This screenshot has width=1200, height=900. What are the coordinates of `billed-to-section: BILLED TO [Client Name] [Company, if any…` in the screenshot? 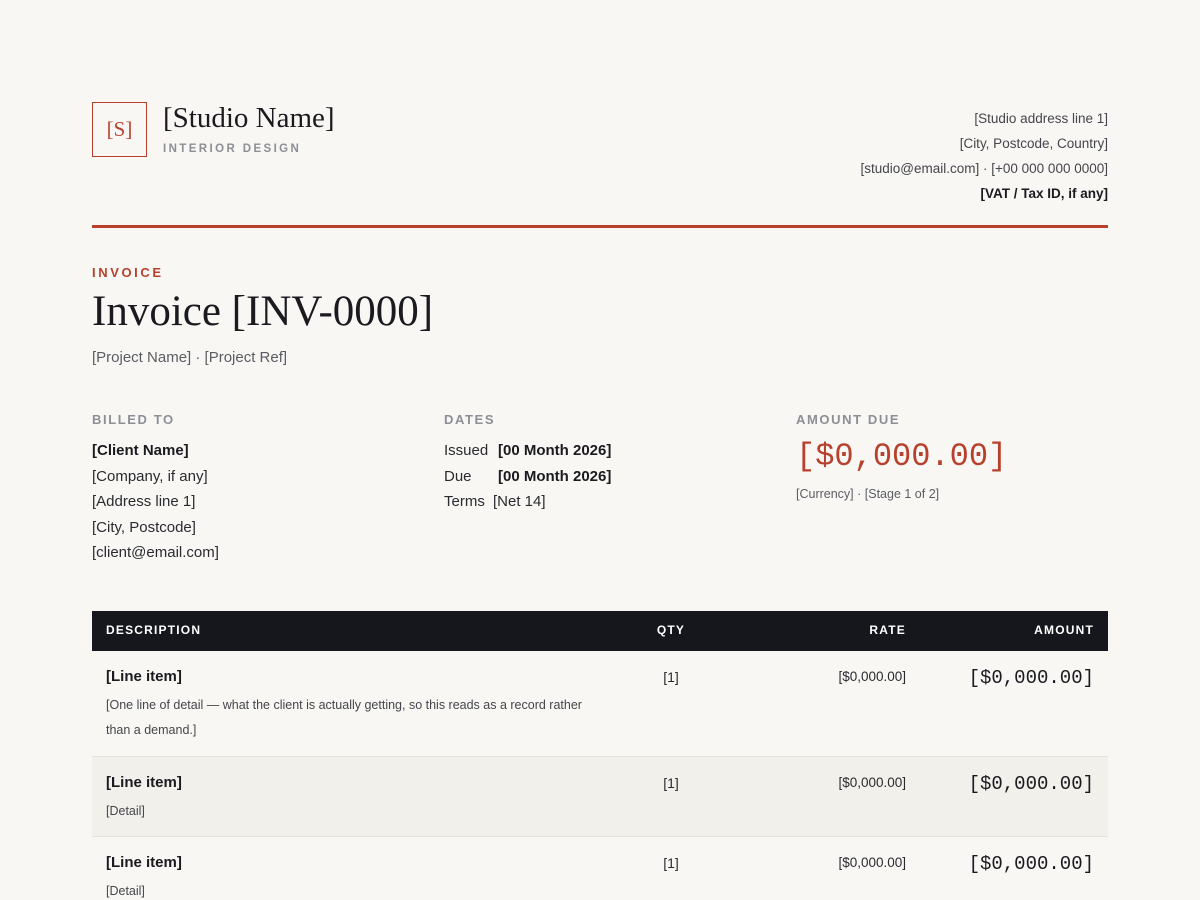 It's located at (155, 489).